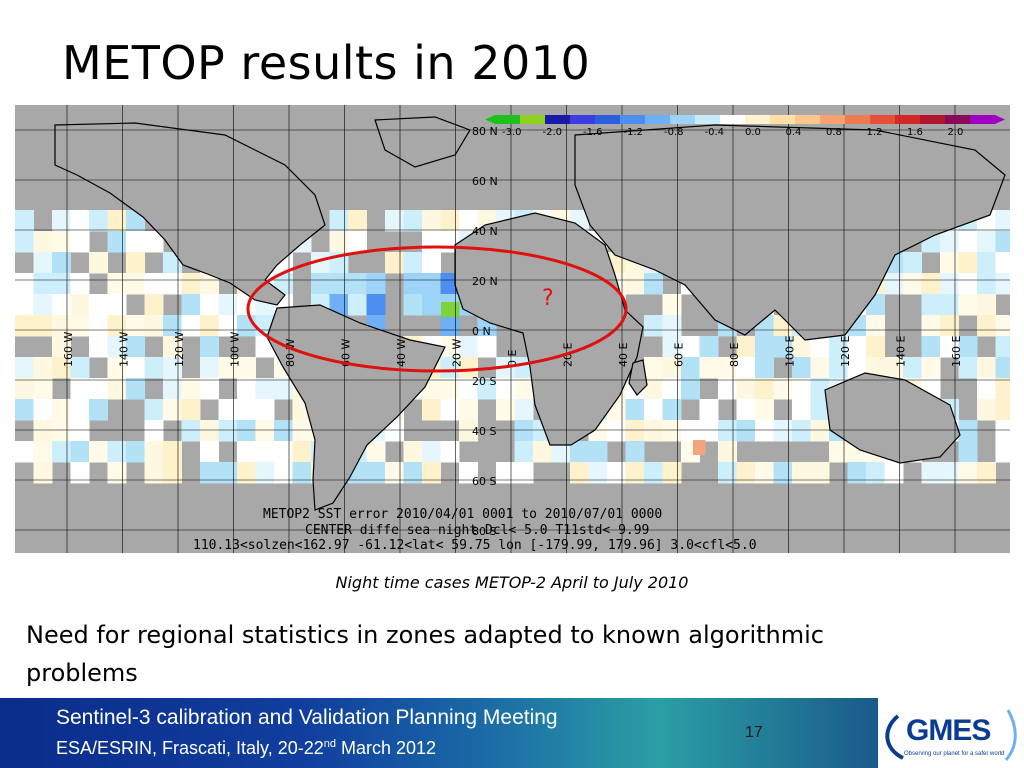  I want to click on madagascar-outline, so click(638, 377).